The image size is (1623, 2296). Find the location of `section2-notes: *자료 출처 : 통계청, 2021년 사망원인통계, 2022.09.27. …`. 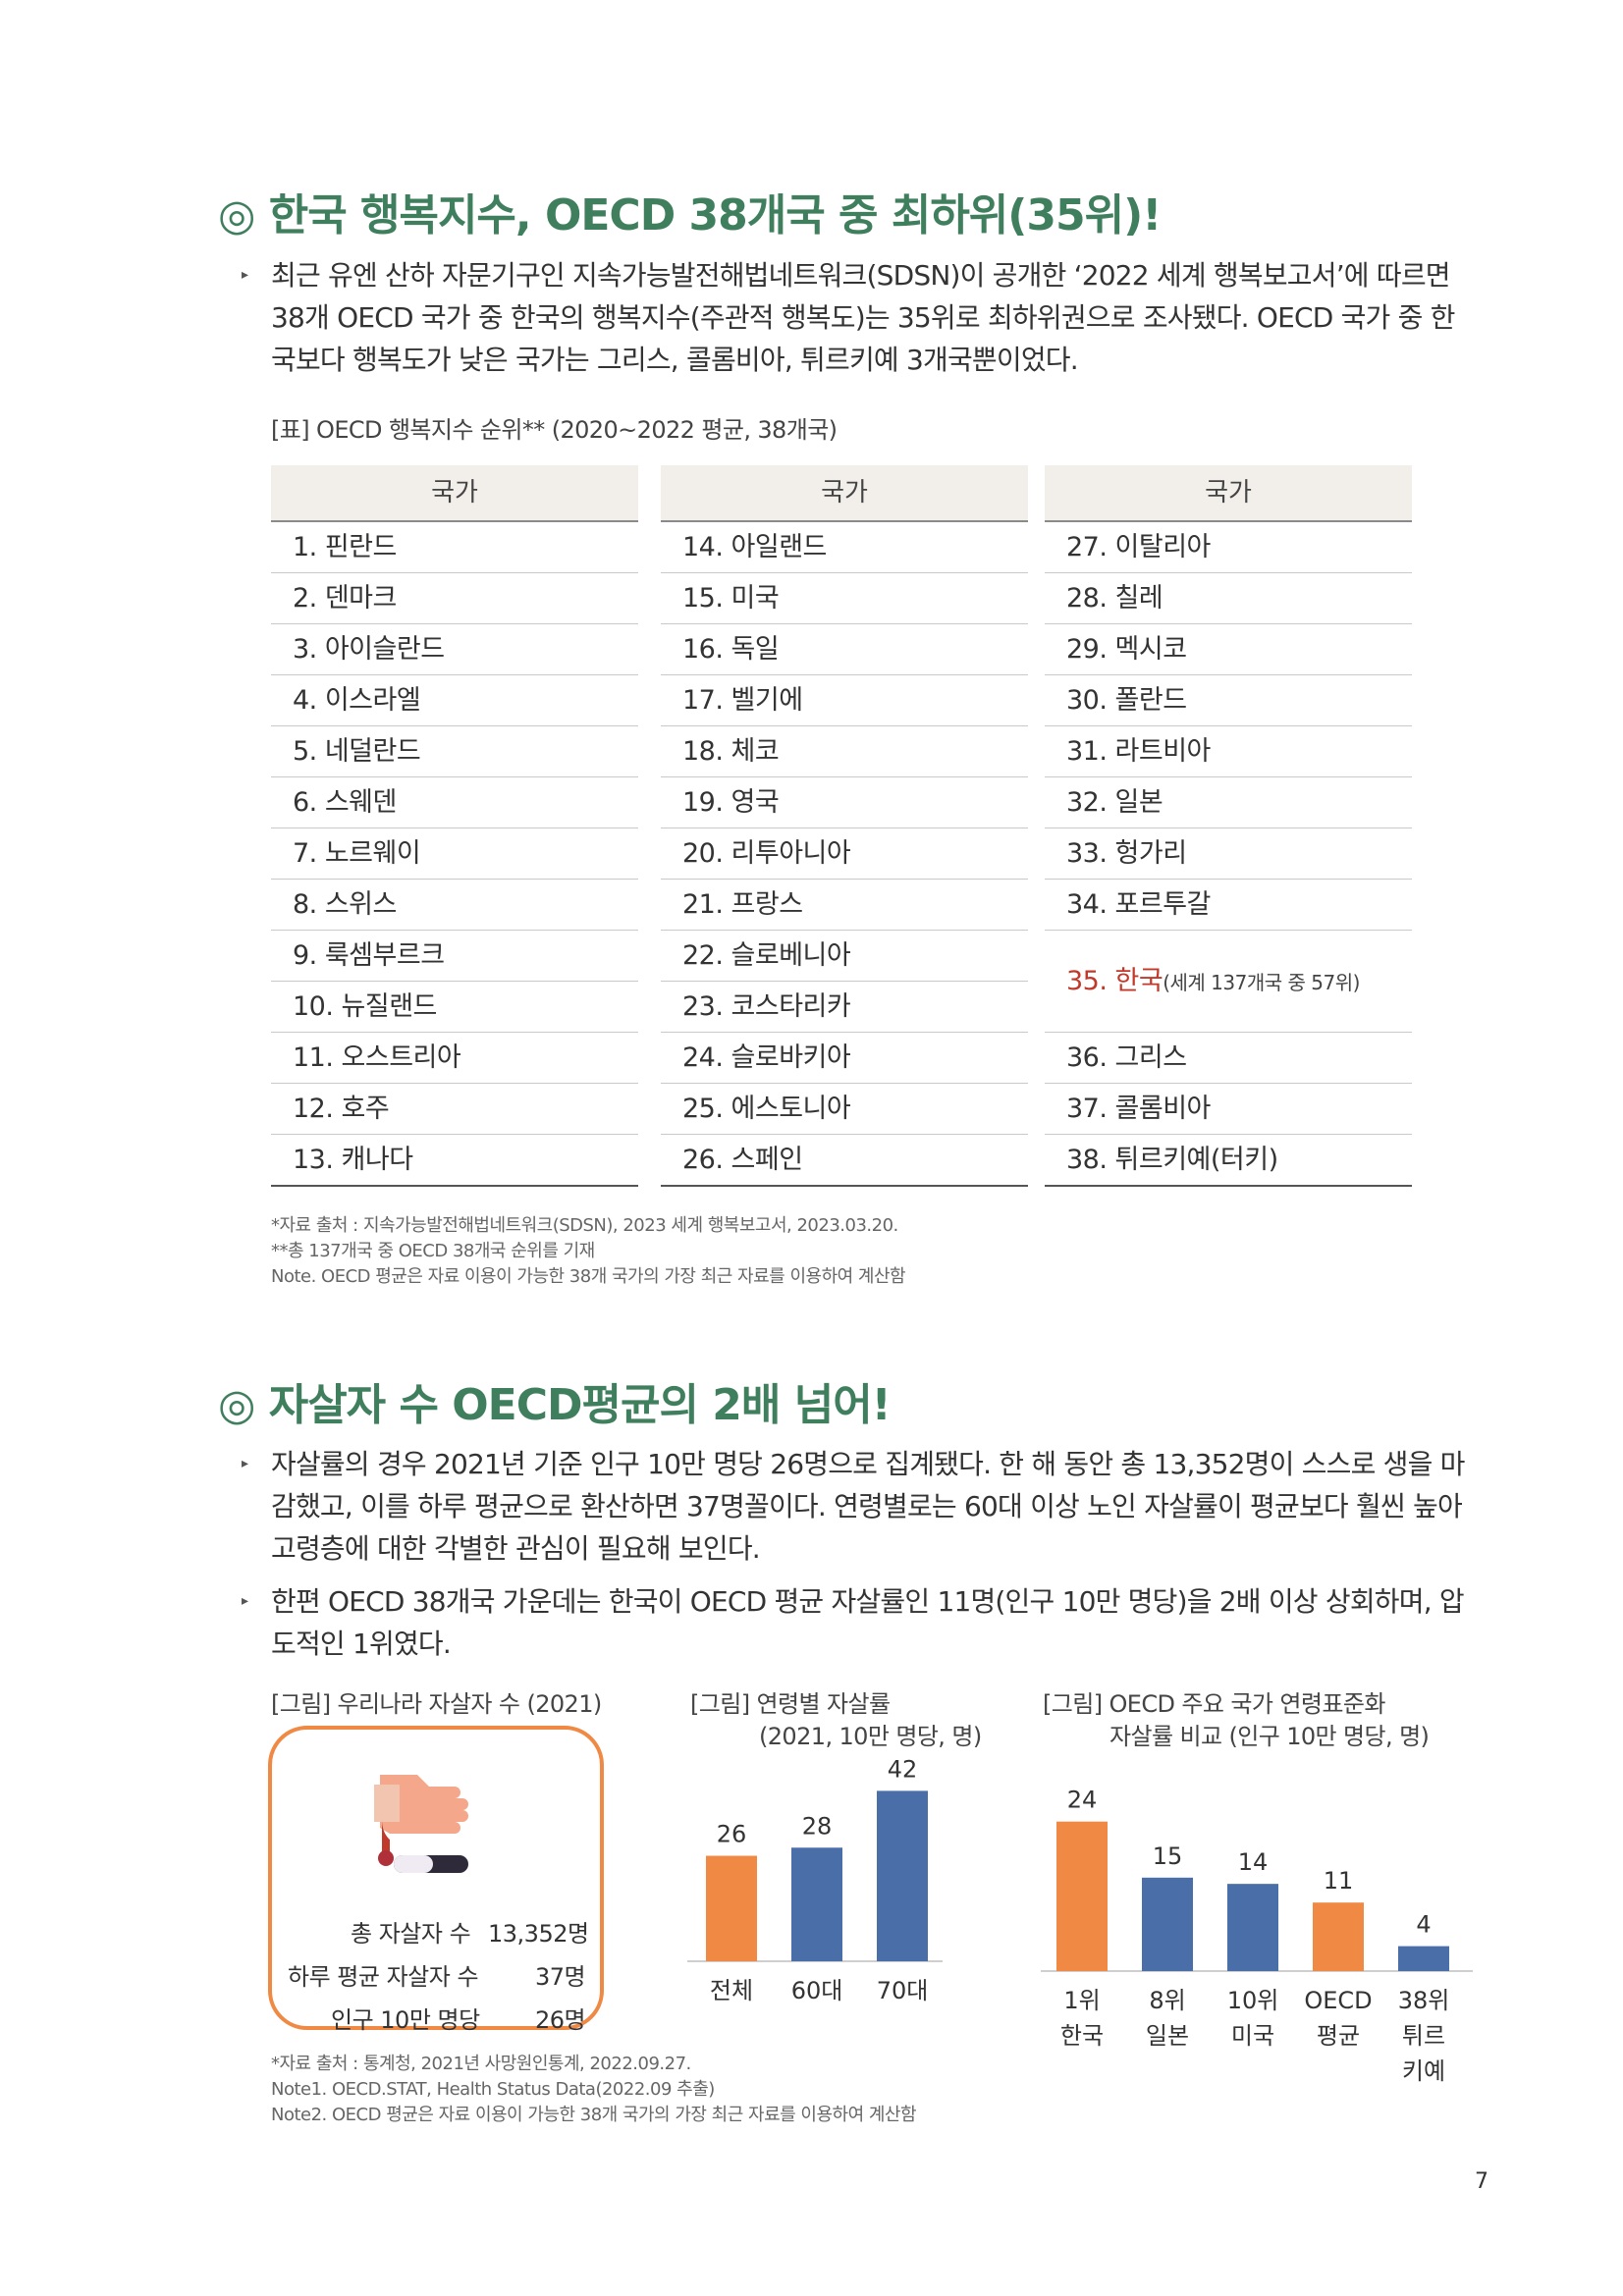

section2-notes: *자료 출처 : 통계청, 2021년 사망원인통계, 2022.09.27. … is located at coordinates (594, 2090).